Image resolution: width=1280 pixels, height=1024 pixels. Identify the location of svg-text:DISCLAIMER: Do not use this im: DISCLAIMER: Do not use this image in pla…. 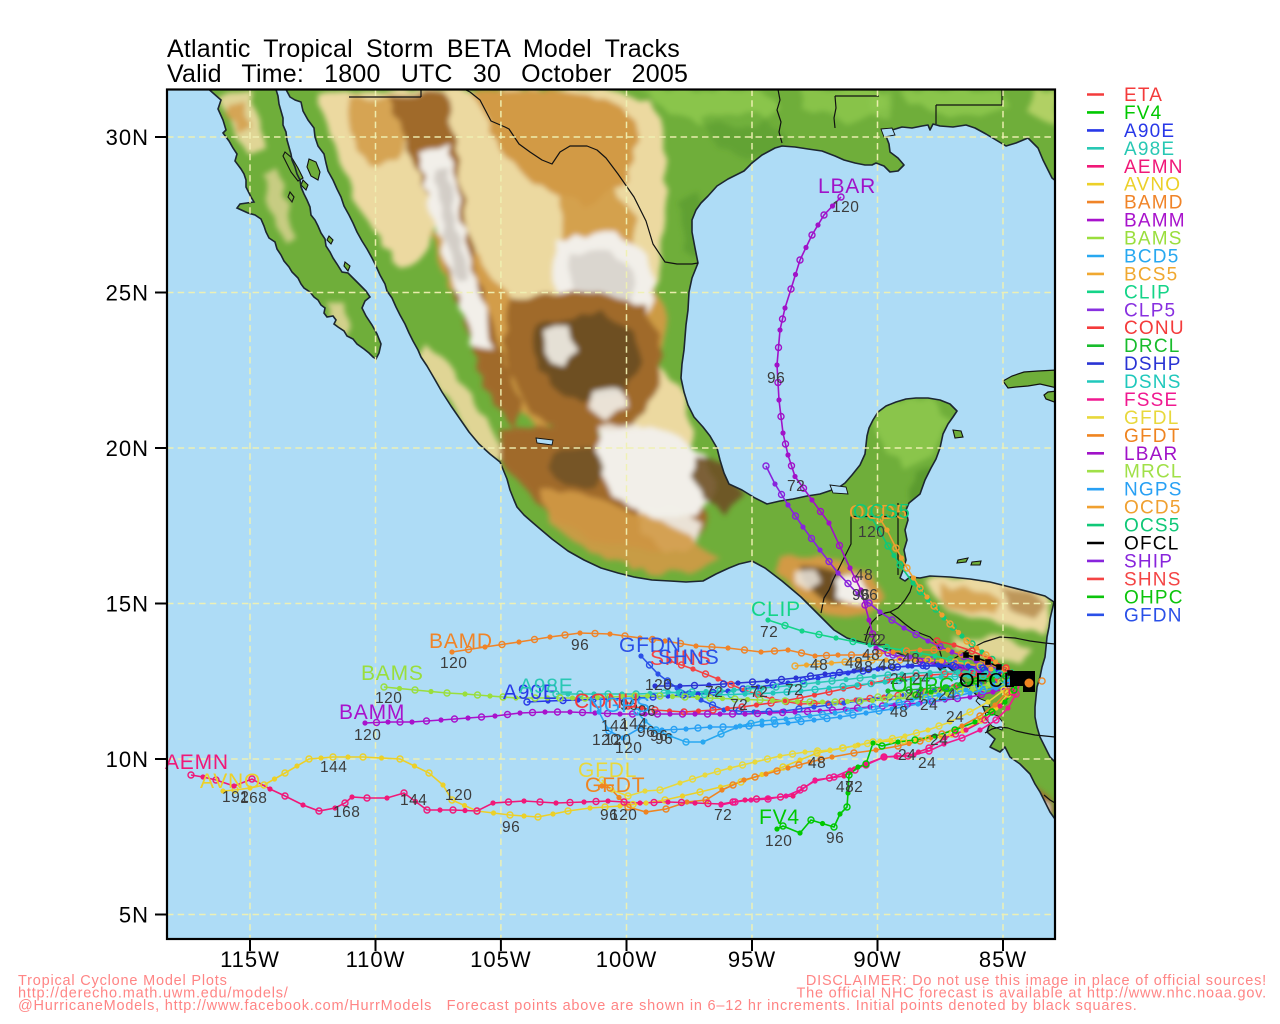
(1036, 981).